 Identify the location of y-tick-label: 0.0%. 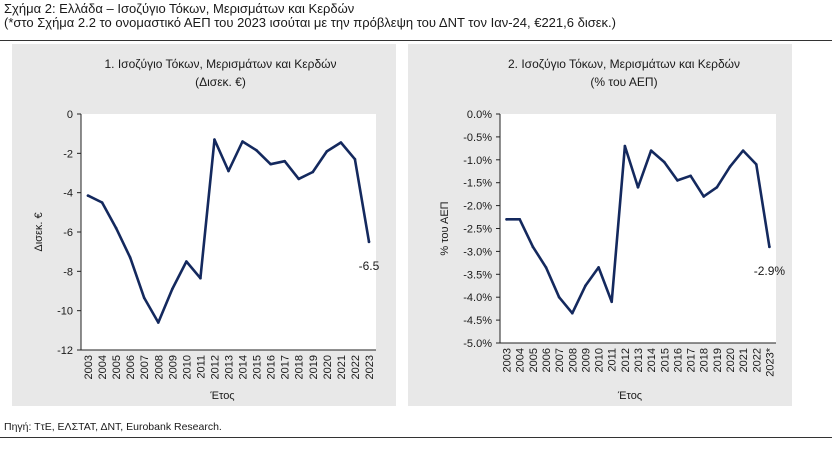
(479, 115).